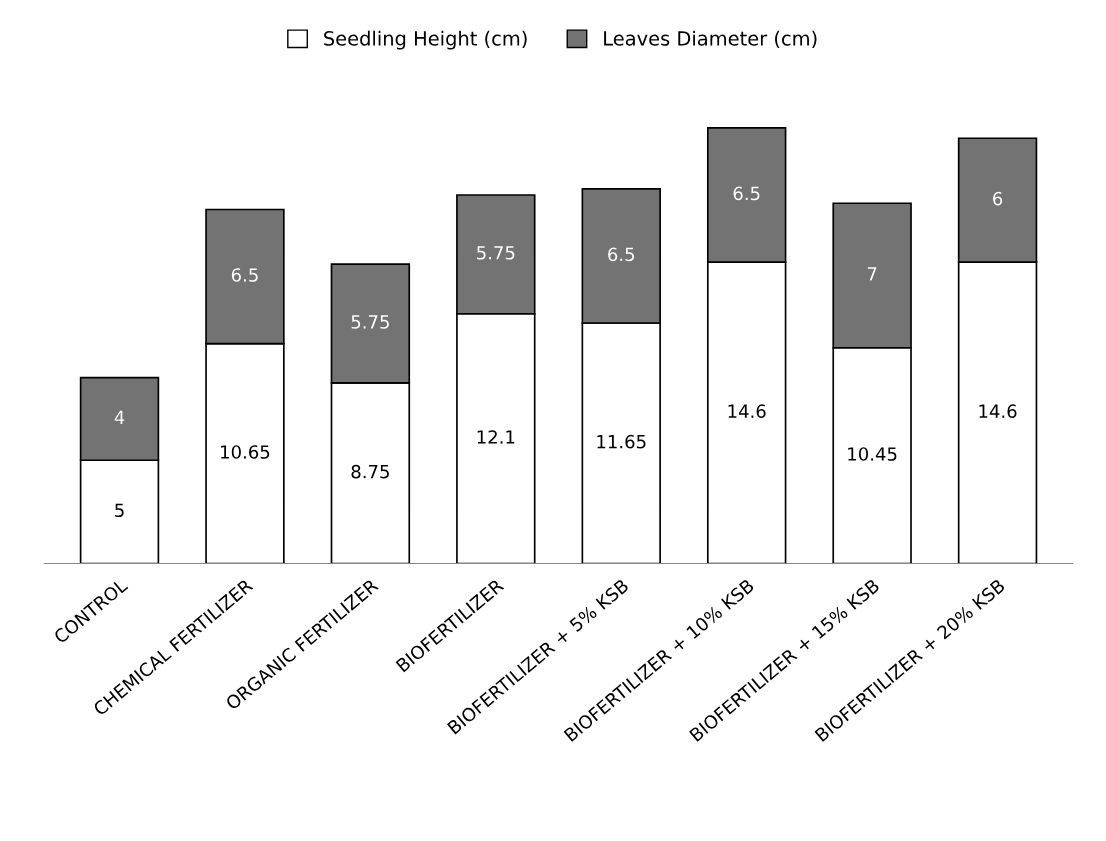 Image resolution: width=1106 pixels, height=841 pixels. What do you see at coordinates (621, 441) in the screenshot?
I see `data-label: 11.65` at bounding box center [621, 441].